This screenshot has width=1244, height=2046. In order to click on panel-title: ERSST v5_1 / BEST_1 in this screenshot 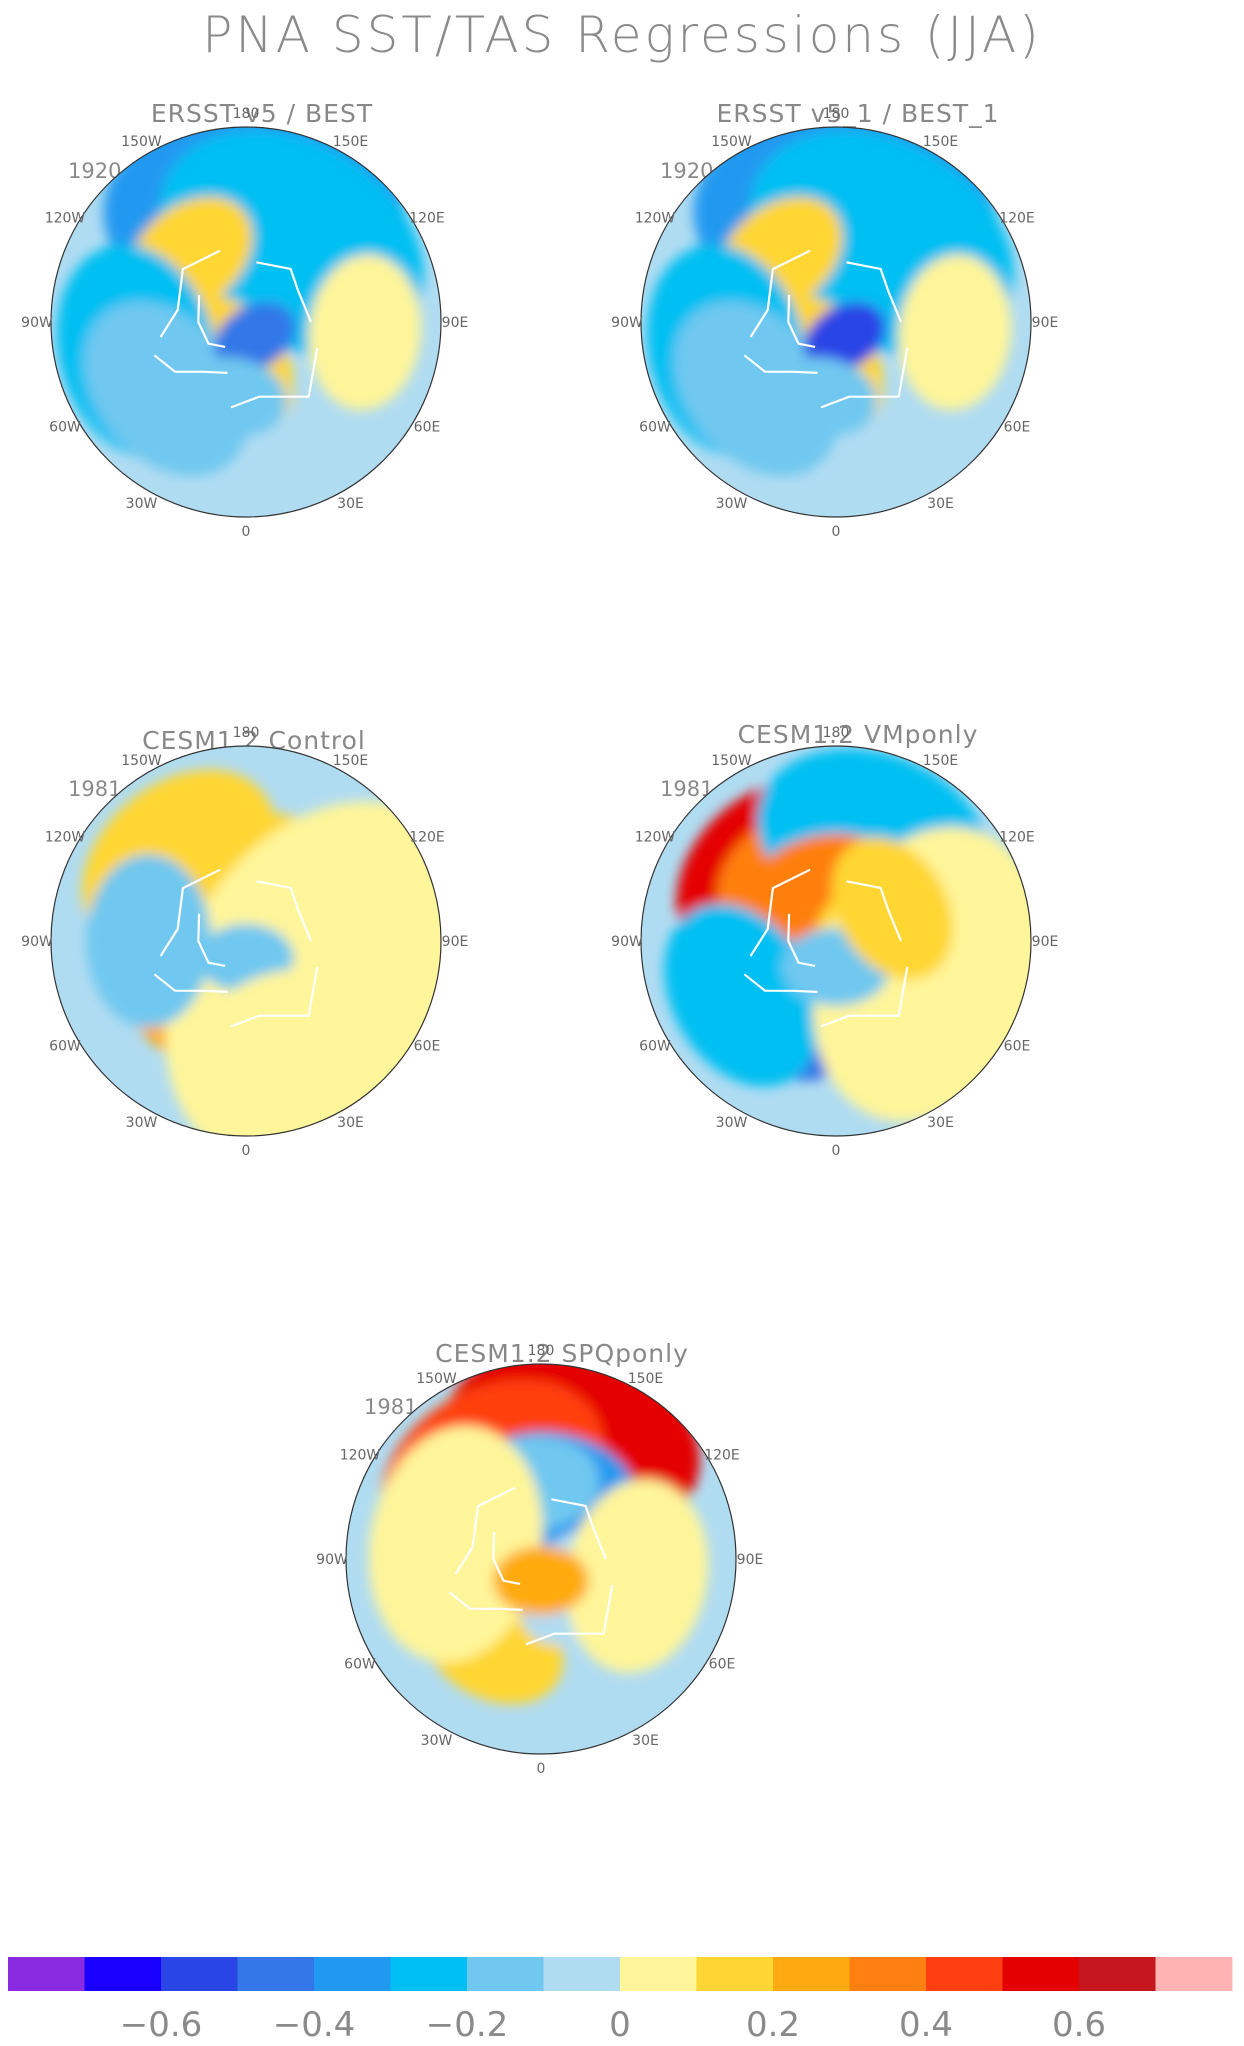, I will do `click(857, 113)`.